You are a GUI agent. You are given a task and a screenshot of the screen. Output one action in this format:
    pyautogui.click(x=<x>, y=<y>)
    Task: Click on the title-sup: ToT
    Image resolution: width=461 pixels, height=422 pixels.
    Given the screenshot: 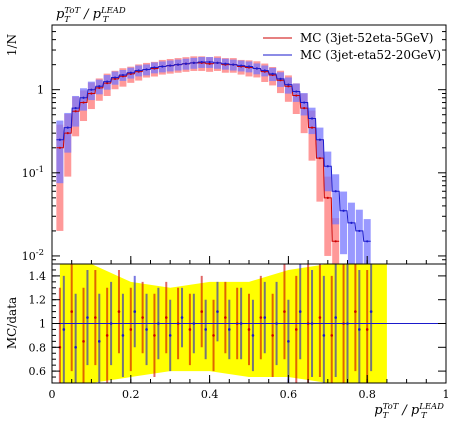 What is the action you would take?
    pyautogui.click(x=72, y=11)
    